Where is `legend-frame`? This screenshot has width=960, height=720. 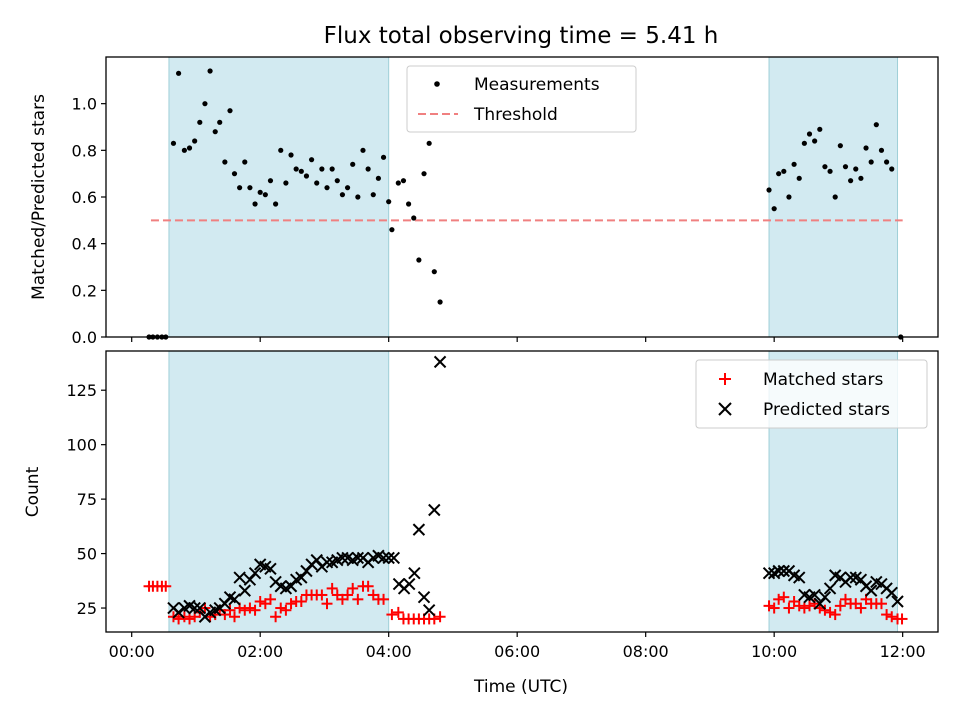 legend-frame is located at coordinates (811, 394).